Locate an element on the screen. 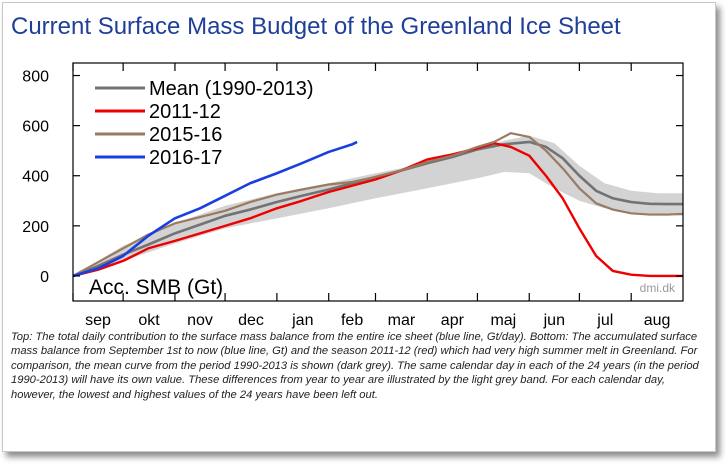 This screenshot has height=464, width=726. legend-label: 2015-16 is located at coordinates (185, 135).